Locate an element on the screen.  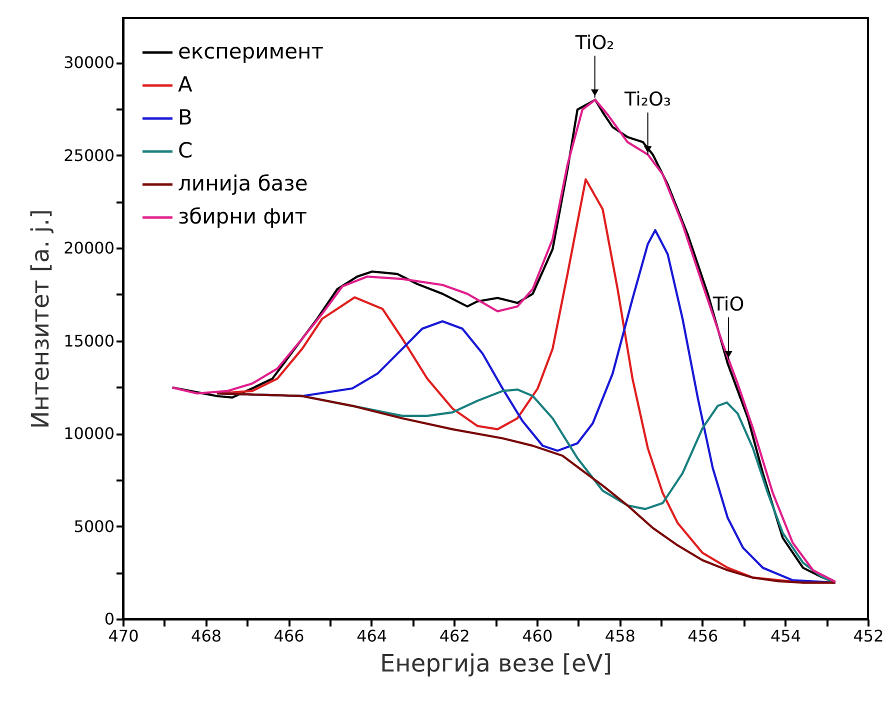
x-tick-label: 452 is located at coordinates (868, 636).